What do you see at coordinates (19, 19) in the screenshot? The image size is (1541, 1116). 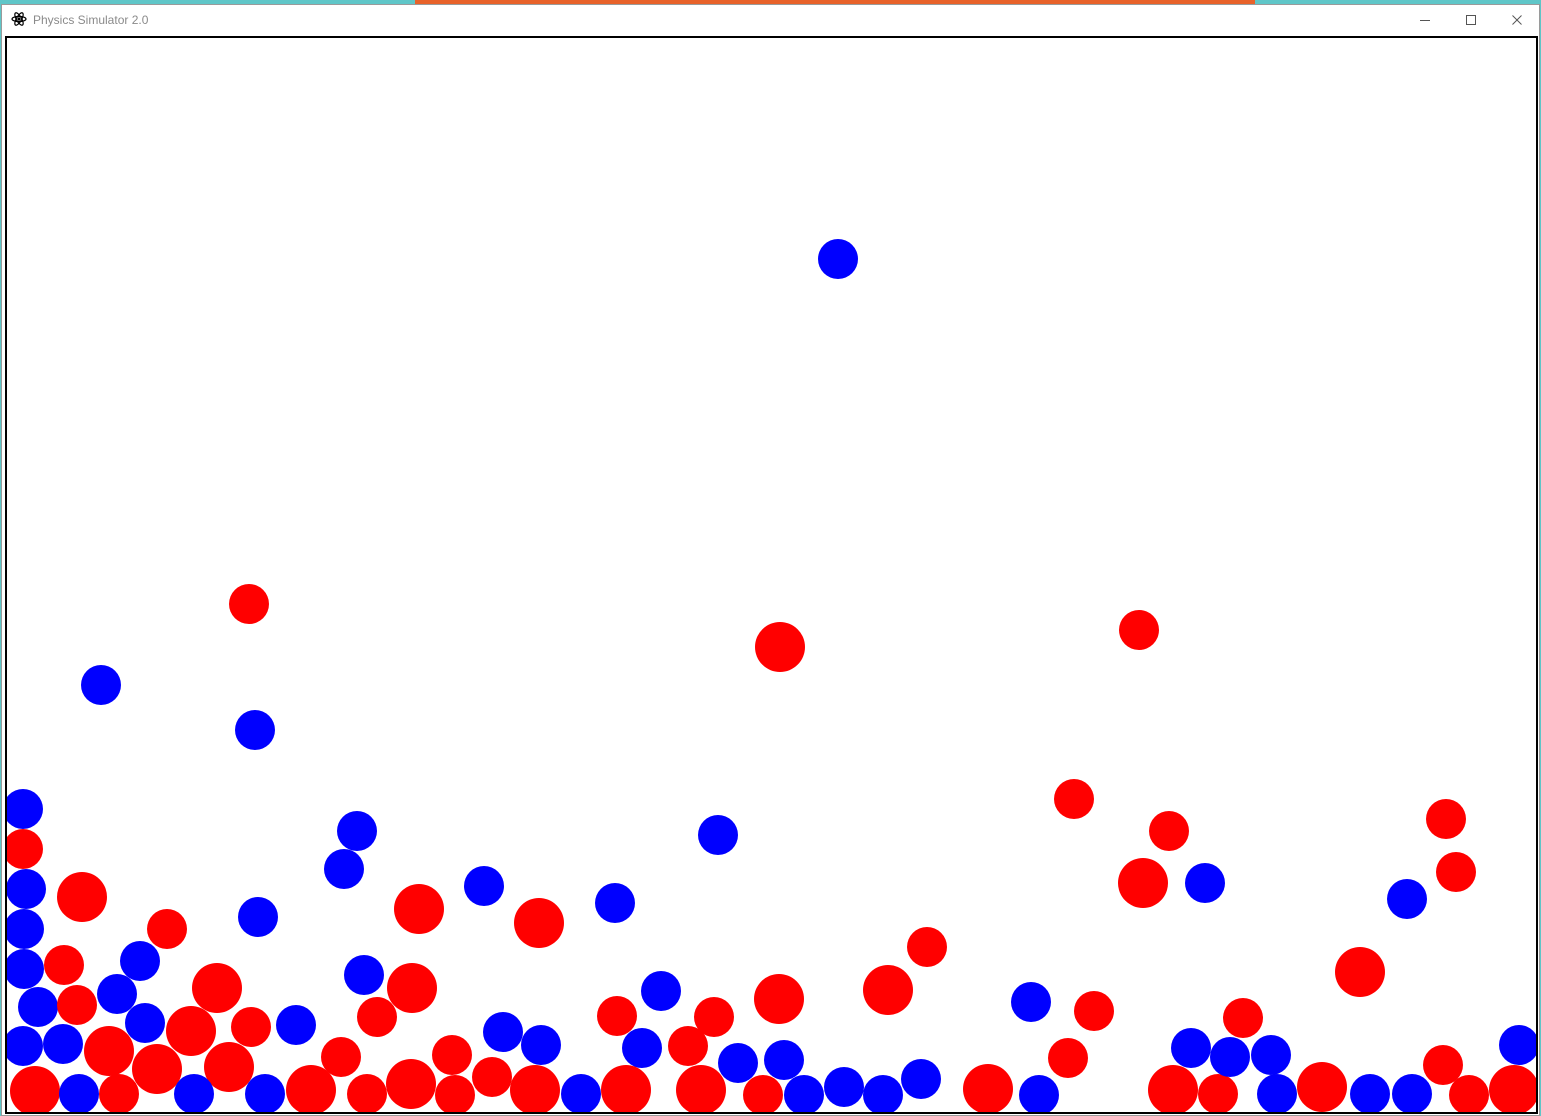 I see `atom-icon` at bounding box center [19, 19].